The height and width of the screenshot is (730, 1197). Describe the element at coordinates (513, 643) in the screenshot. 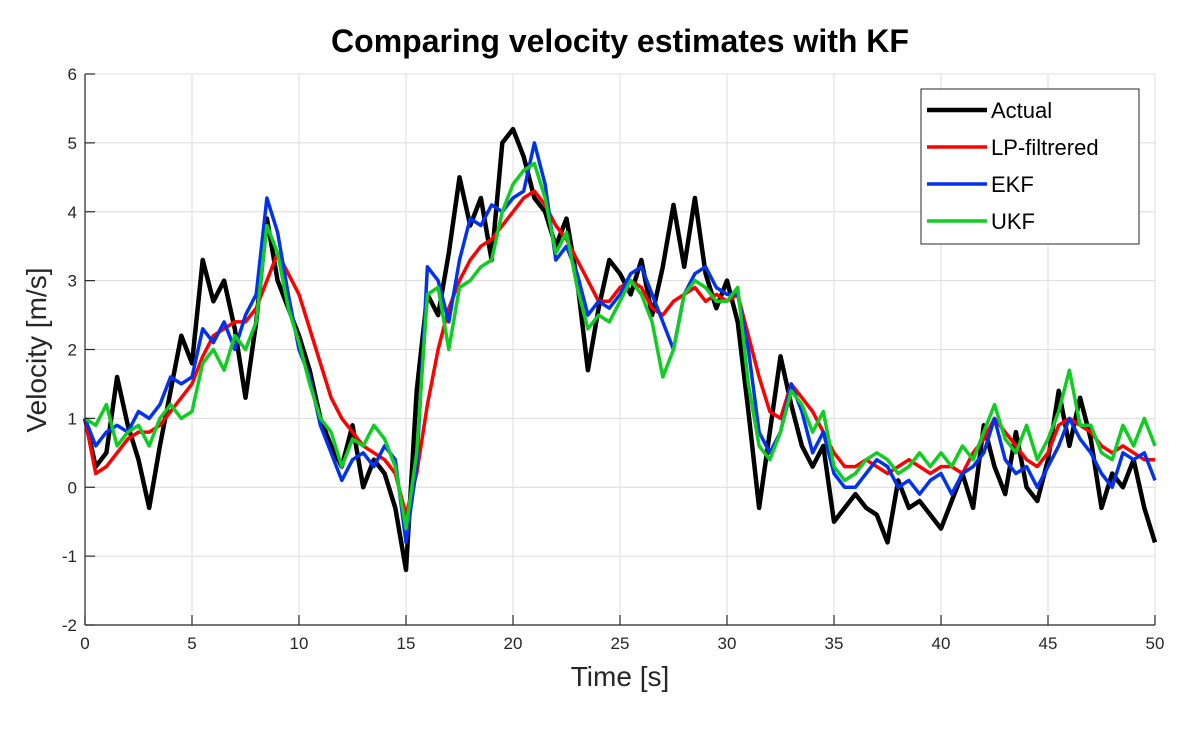

I see `x-tick-label: 20` at that location.